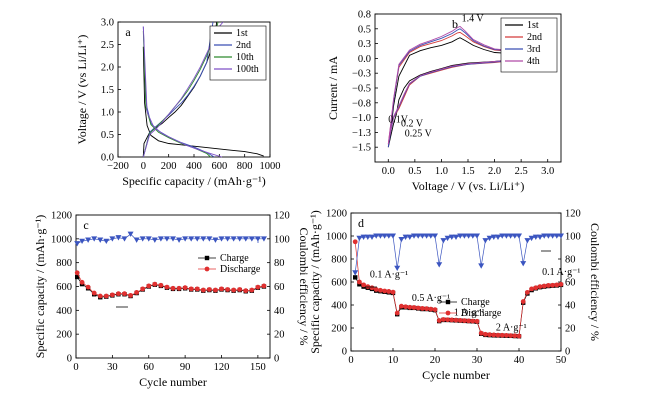  What do you see at coordinates (64, 311) in the screenshot?
I see `y-tick-label: 400` at bounding box center [64, 311].